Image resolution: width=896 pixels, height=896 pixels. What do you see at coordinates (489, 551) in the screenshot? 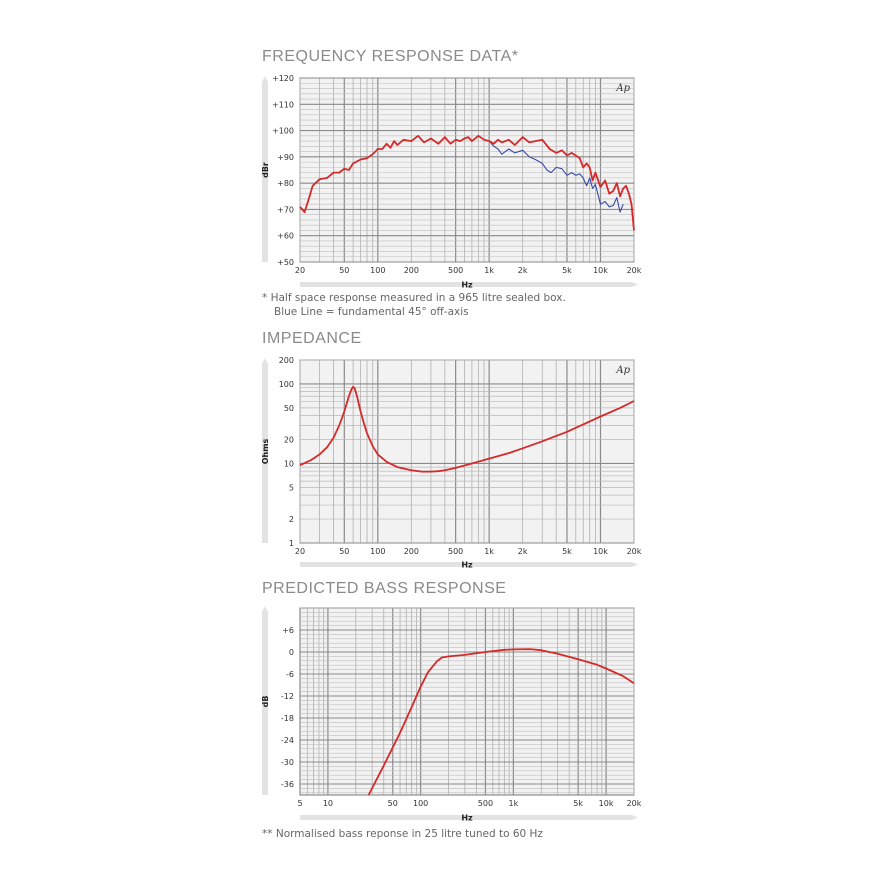
I see `imp-x-tick-label: 1k` at bounding box center [489, 551].